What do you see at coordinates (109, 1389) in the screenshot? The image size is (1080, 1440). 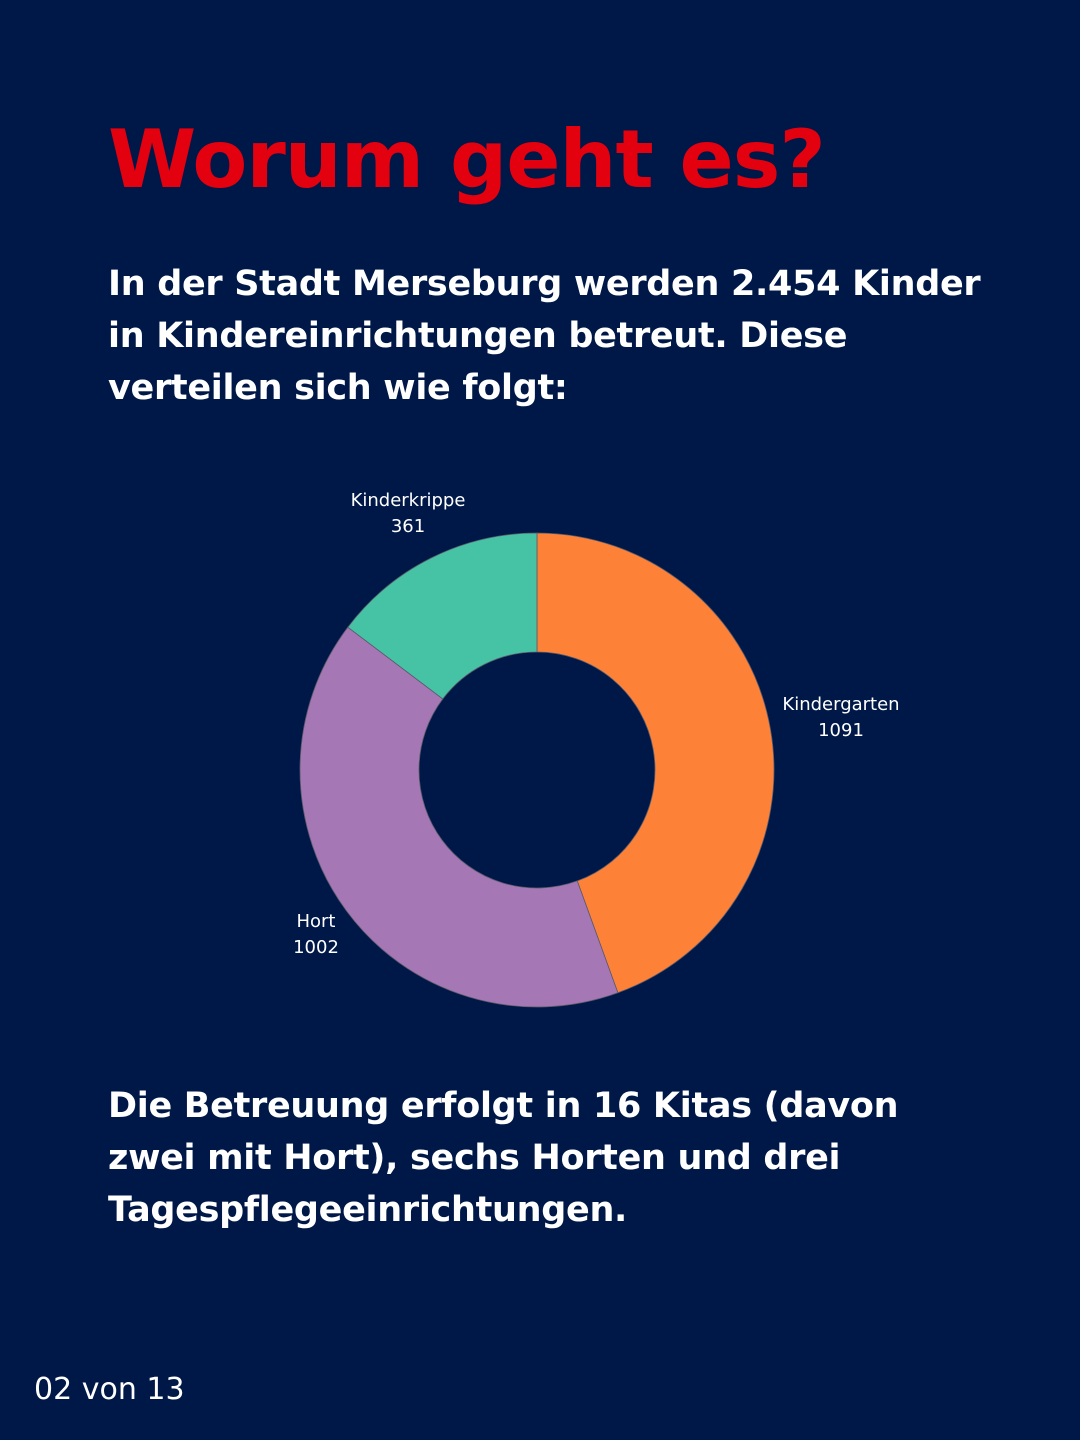 I see `page-counter: 02 von 13` at bounding box center [109, 1389].